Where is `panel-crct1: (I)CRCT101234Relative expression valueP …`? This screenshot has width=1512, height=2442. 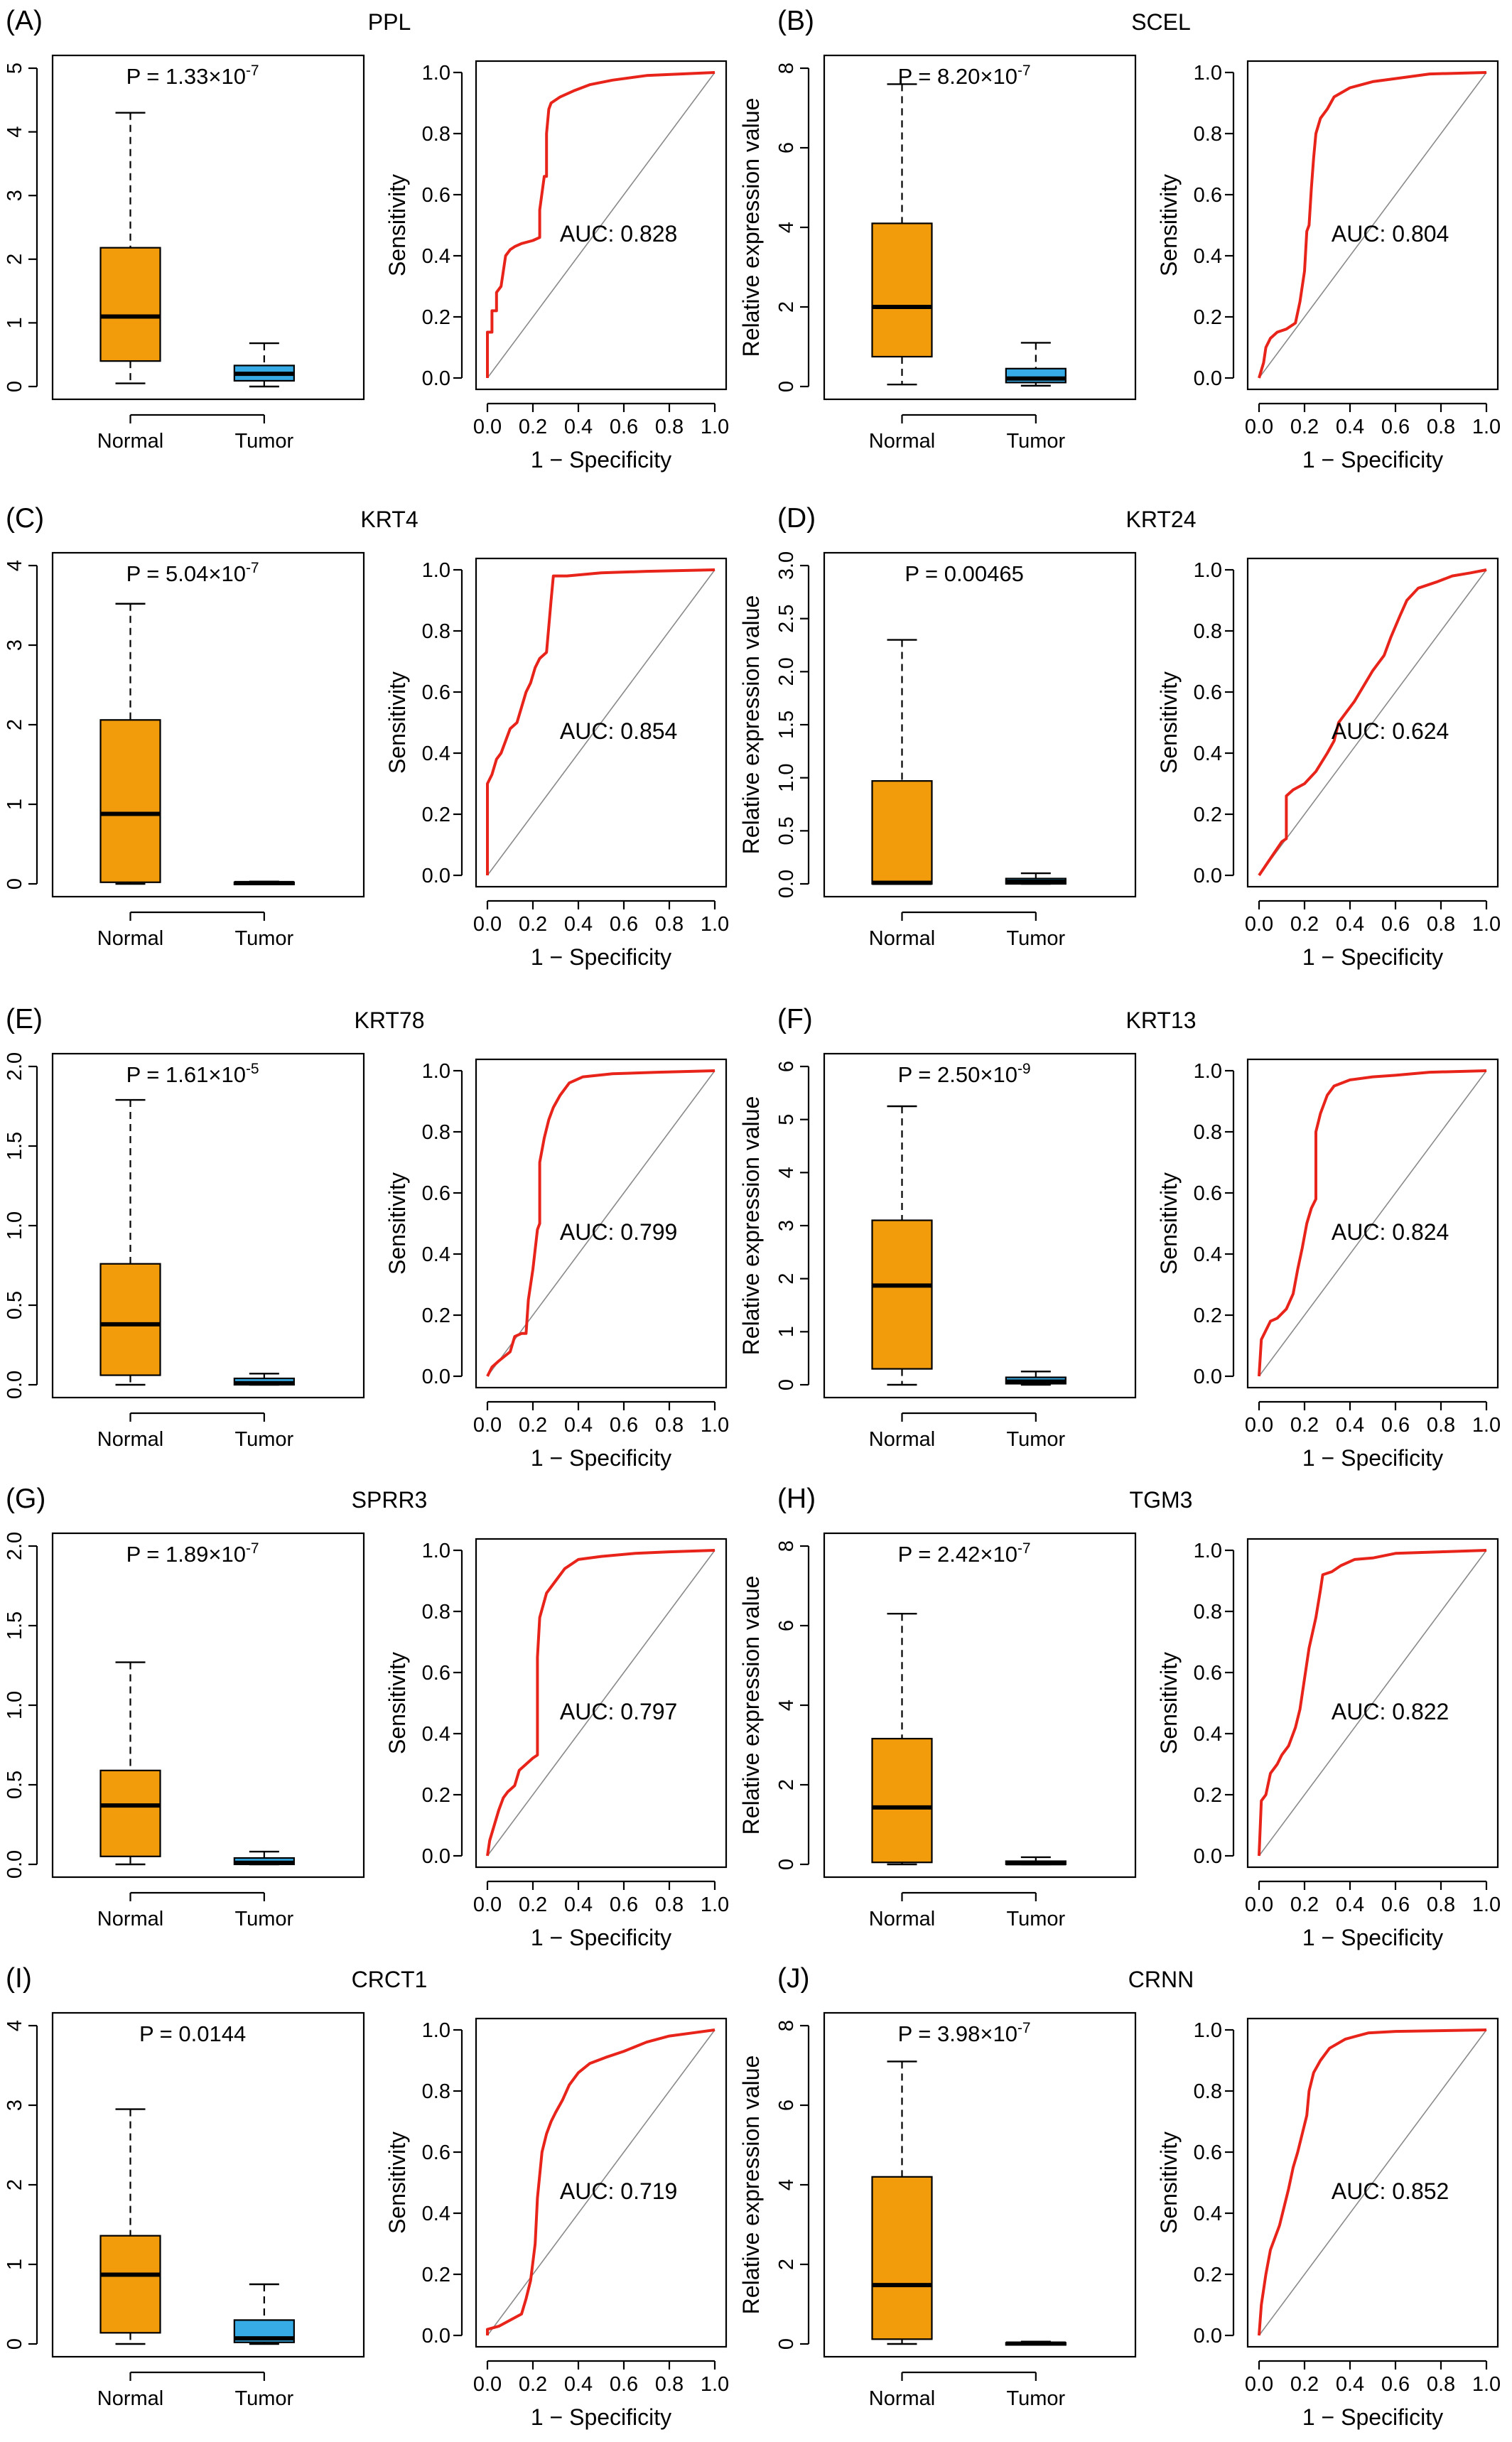 panel-crct1: (I)CRCT101234Relative expression valueP … is located at coordinates (366, 2196).